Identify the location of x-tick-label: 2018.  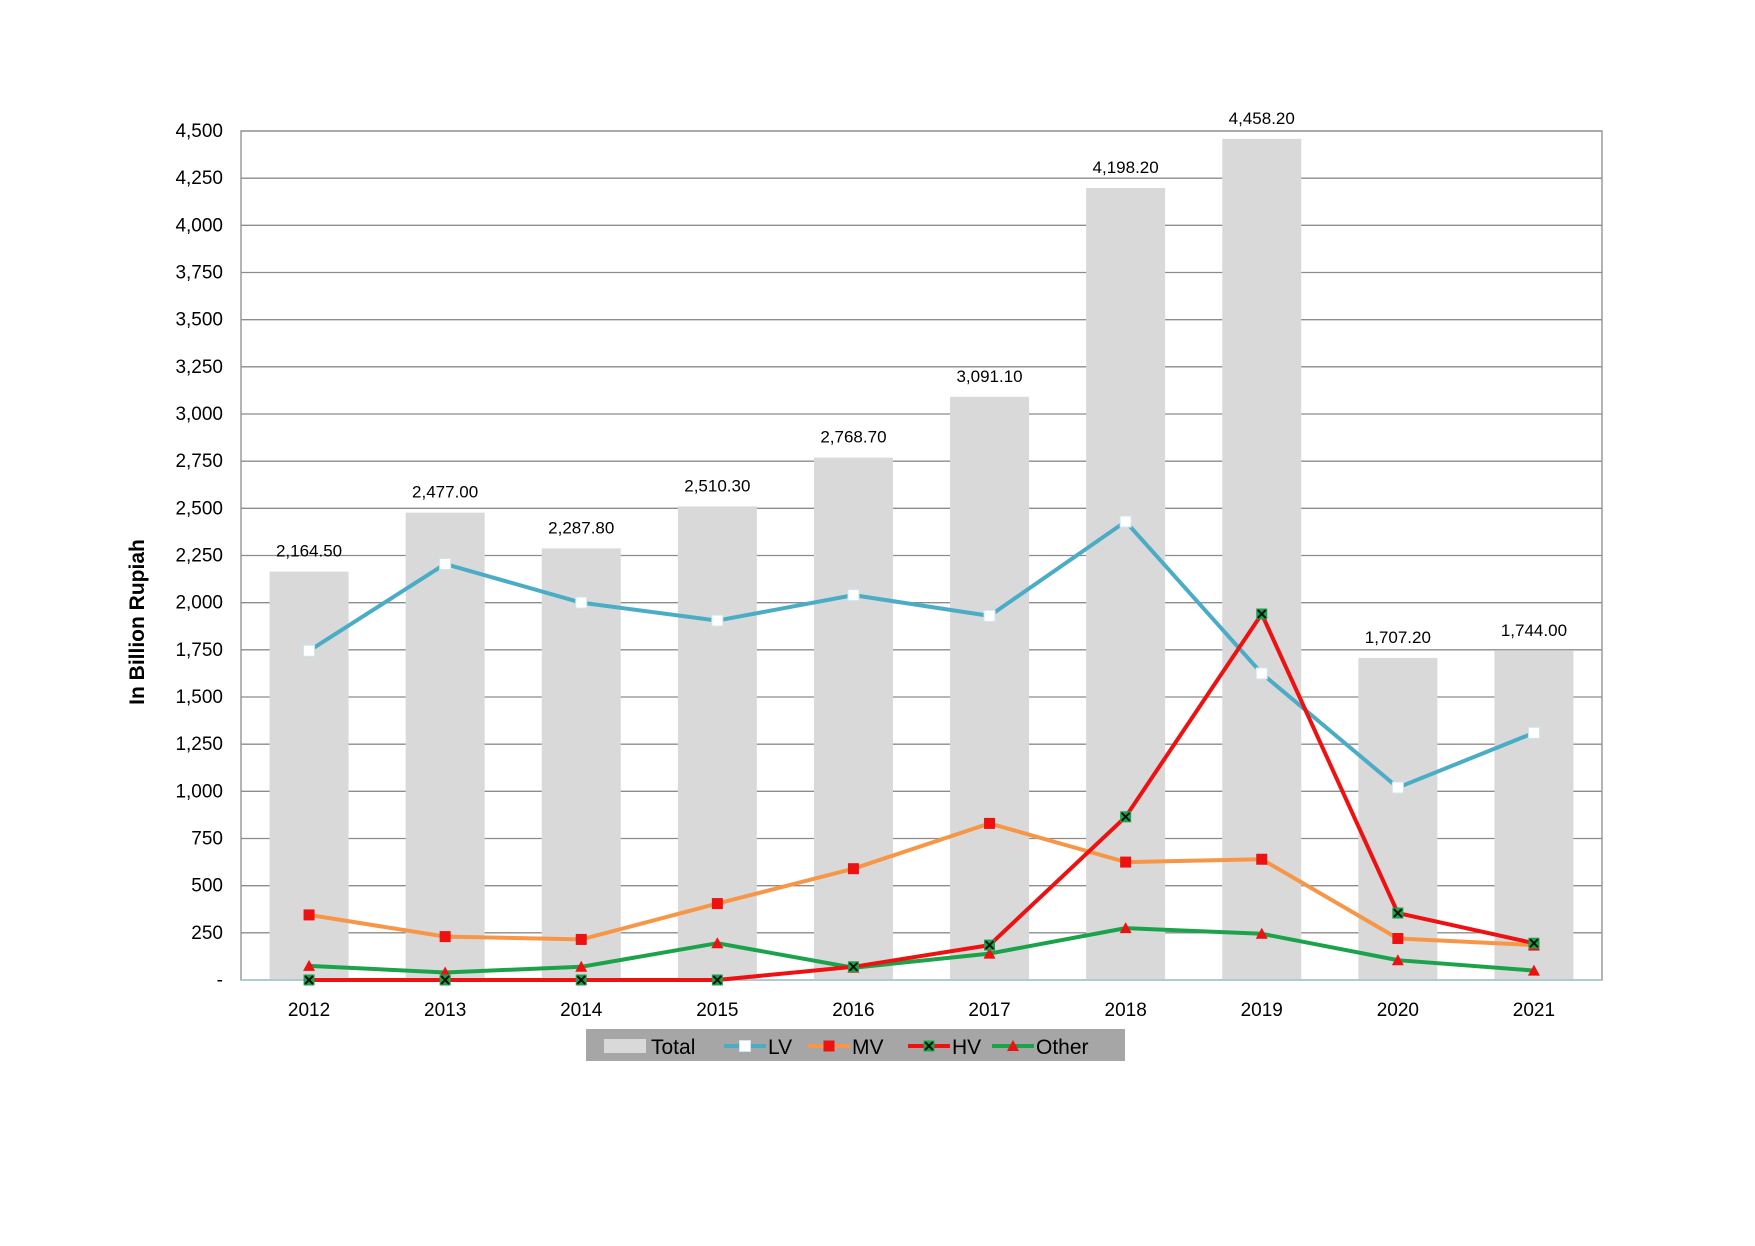
(1126, 1010).